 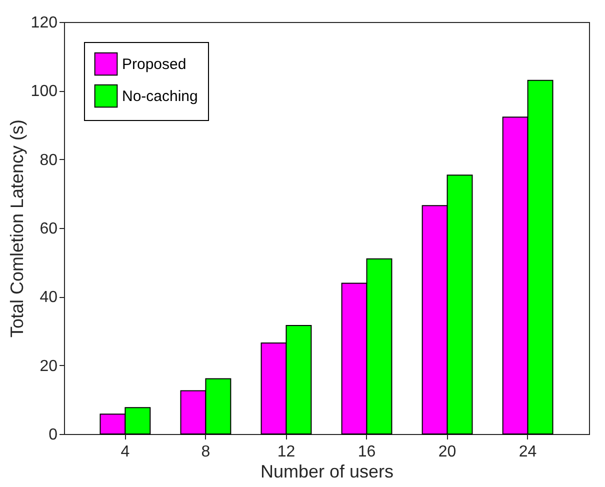 What do you see at coordinates (44, 23) in the screenshot?
I see `y-tick-label: 120` at bounding box center [44, 23].